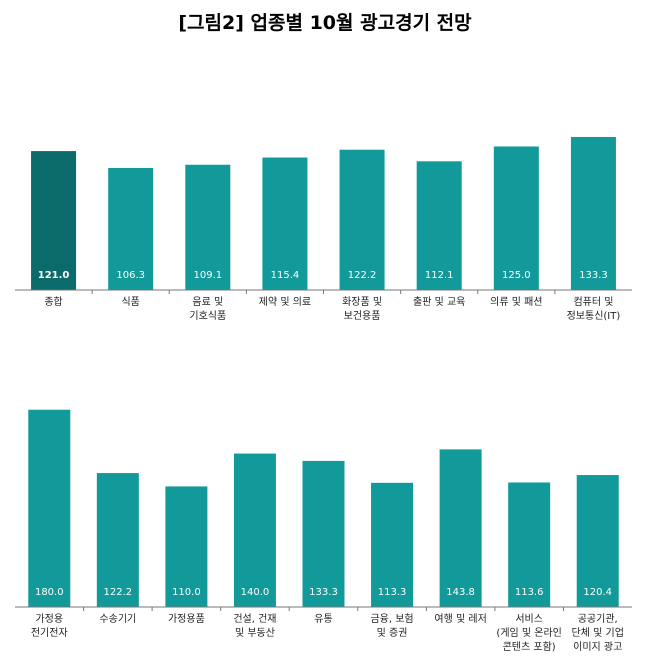 The width and height of the screenshot is (650, 665). What do you see at coordinates (118, 619) in the screenshot?
I see `category-label: 수송기기` at bounding box center [118, 619].